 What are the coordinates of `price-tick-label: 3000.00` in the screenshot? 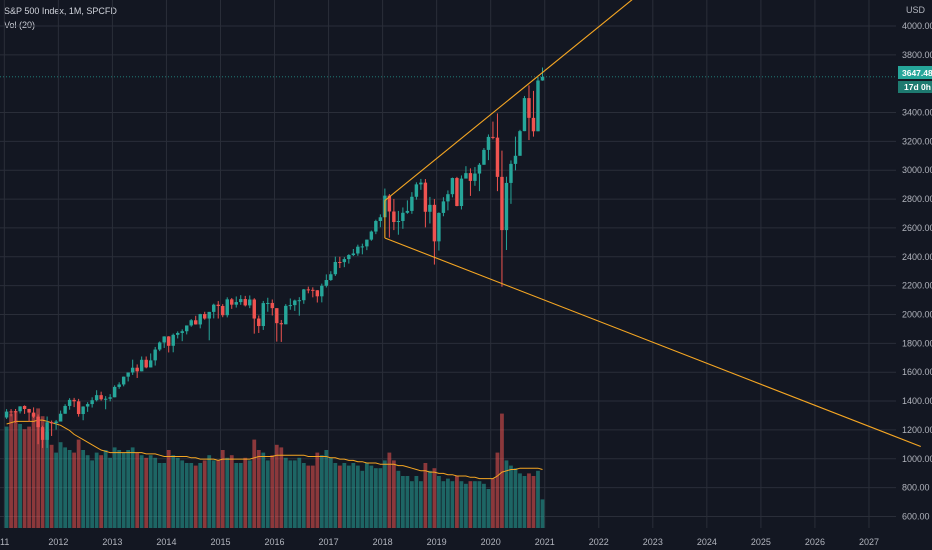 It's located at (917, 170).